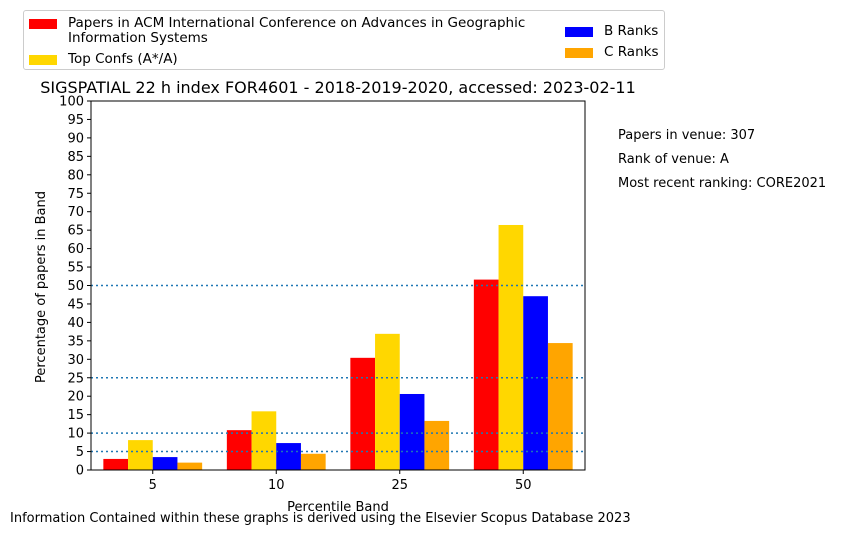 The width and height of the screenshot is (850, 536). Describe the element at coordinates (523, 485) in the screenshot. I see `x-tick-label-50: 50` at that location.